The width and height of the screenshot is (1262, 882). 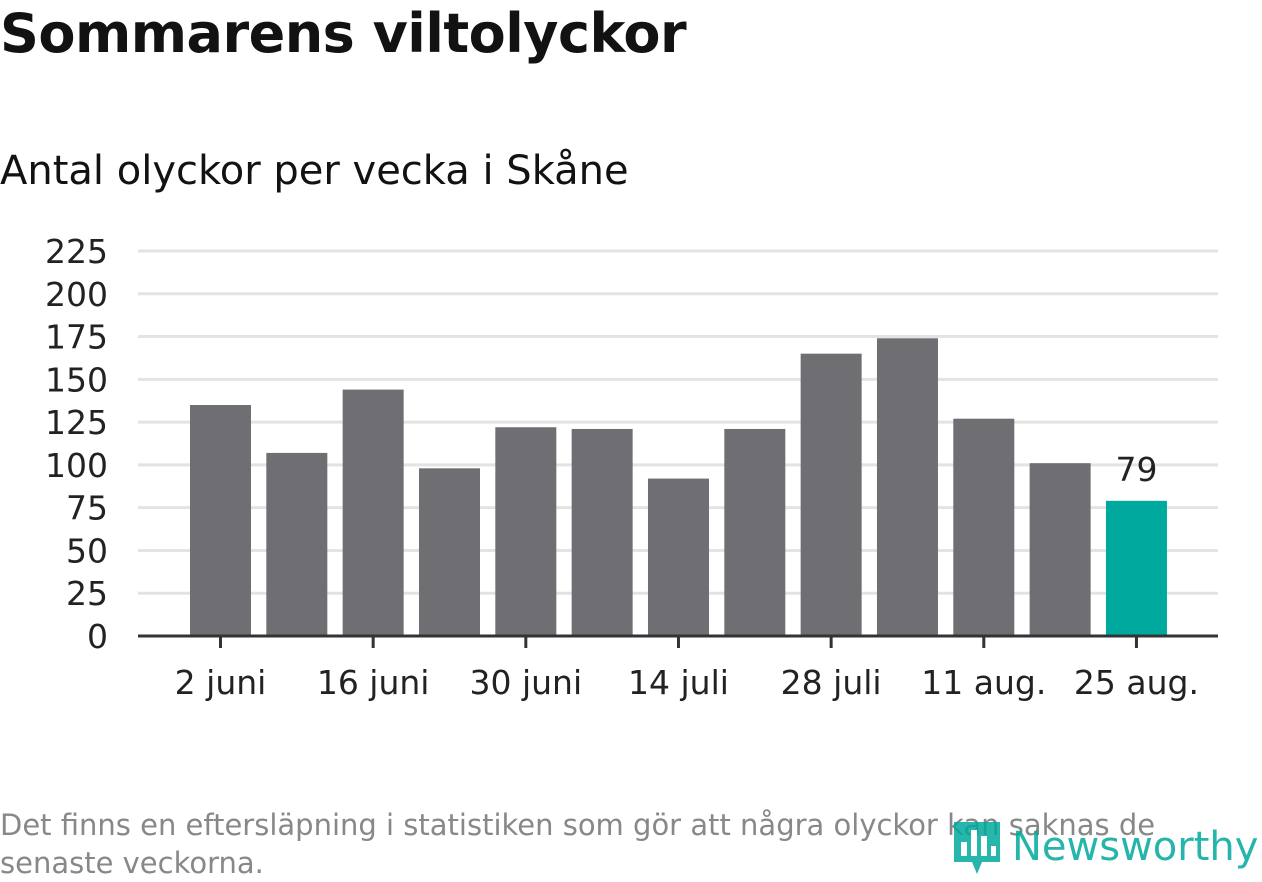 What do you see at coordinates (76, 422) in the screenshot?
I see `y-tick-label: 125` at bounding box center [76, 422].